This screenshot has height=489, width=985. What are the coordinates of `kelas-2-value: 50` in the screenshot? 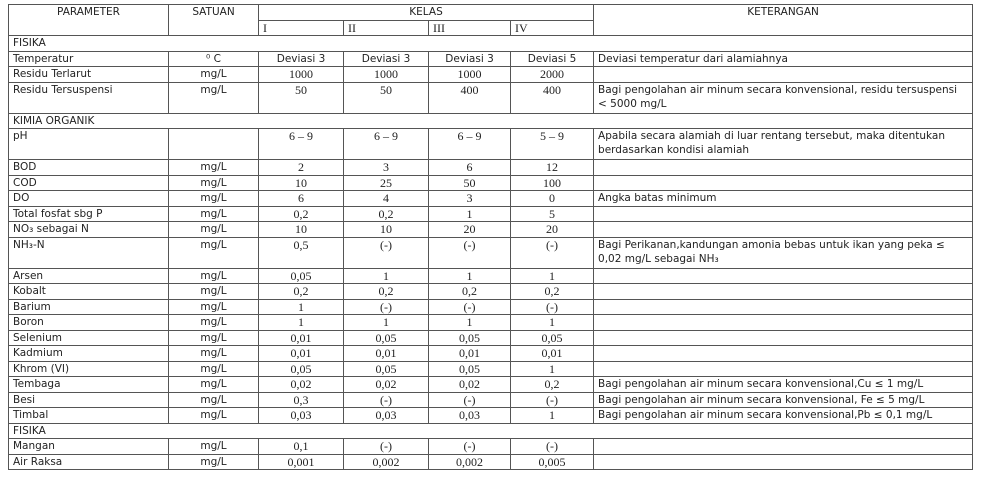 It's located at (386, 97).